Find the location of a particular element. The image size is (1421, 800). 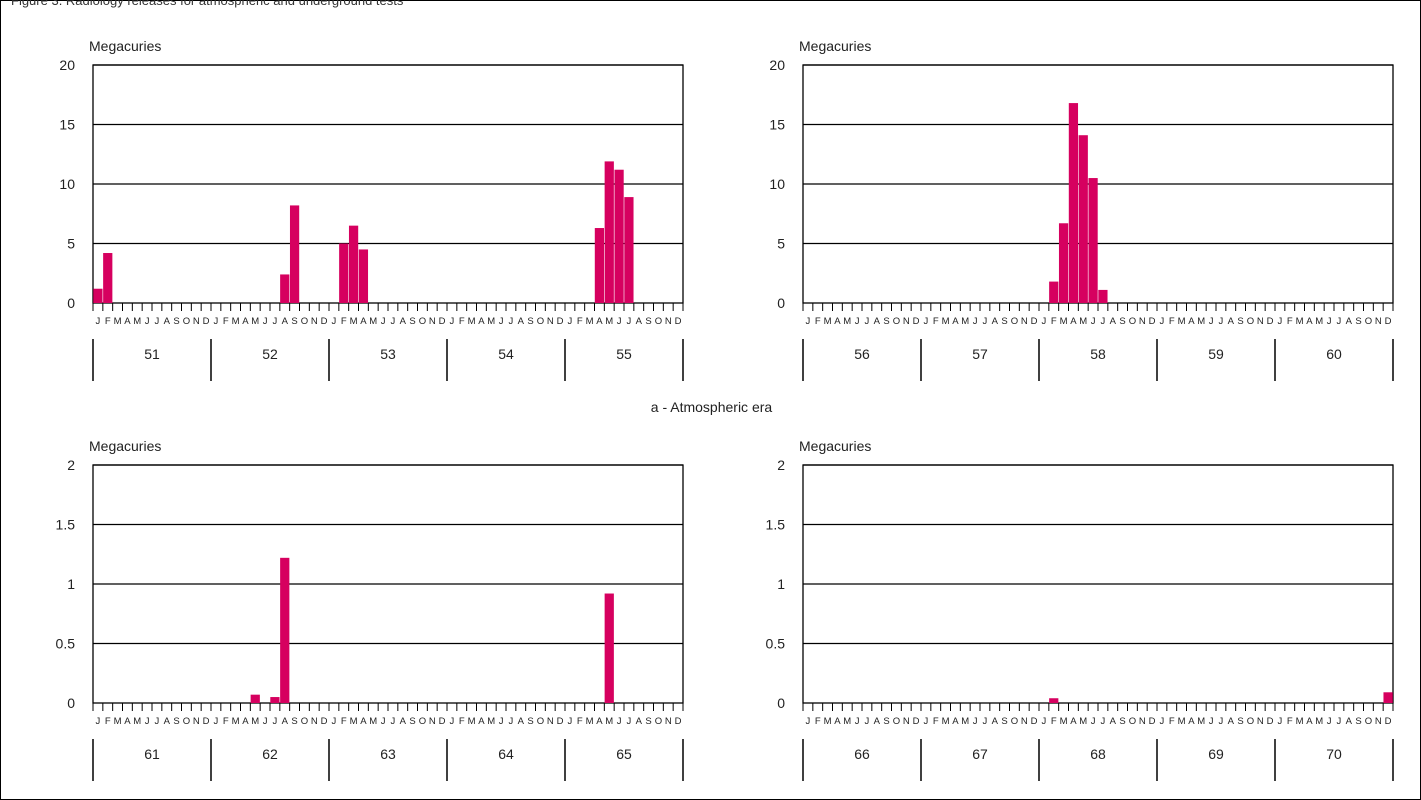

y-tick-label: 15 is located at coordinates (777, 125).